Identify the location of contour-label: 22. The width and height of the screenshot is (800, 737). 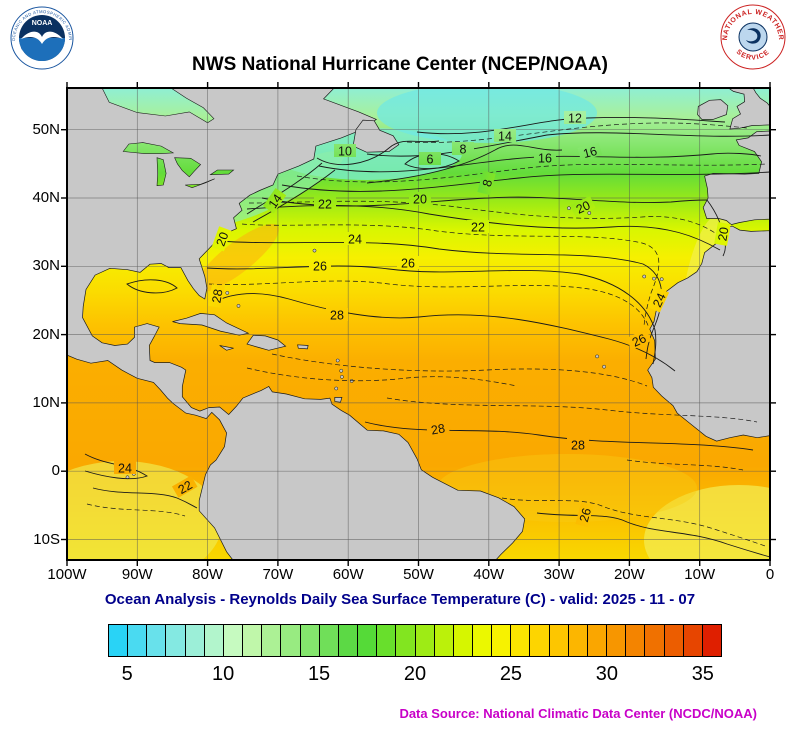
(185, 487).